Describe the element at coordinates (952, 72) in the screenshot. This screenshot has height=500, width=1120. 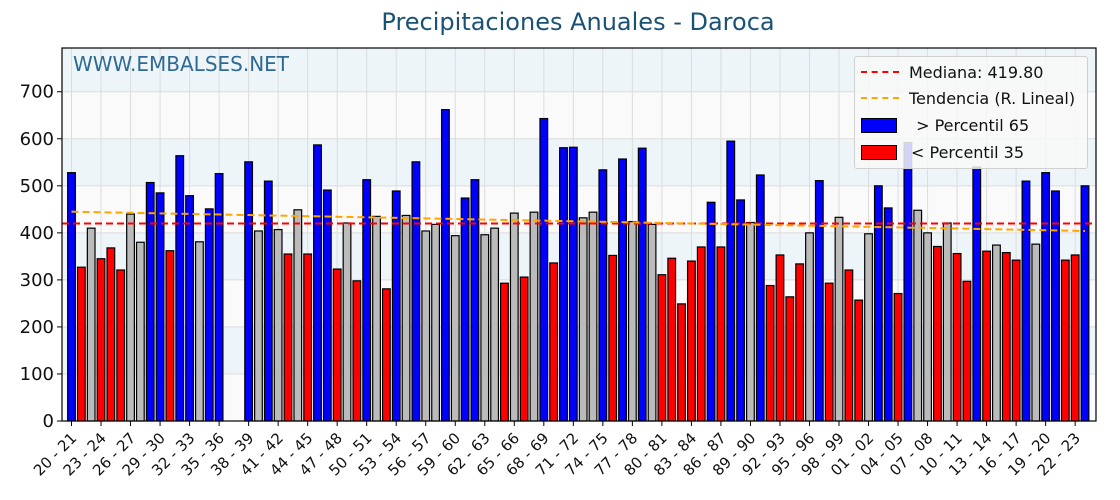
I see `legend-median: Mediana: 419.80` at that location.